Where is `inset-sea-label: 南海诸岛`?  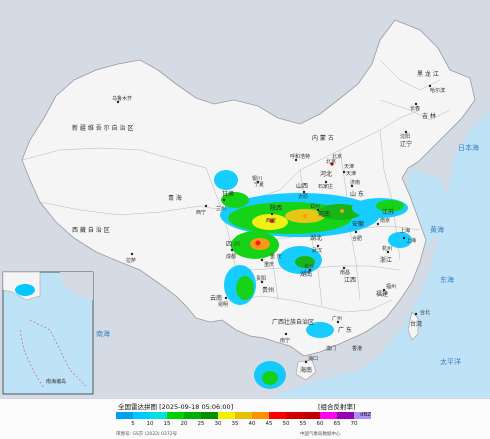 inset-sea-label: 南海诸岛 is located at coordinates (56, 381).